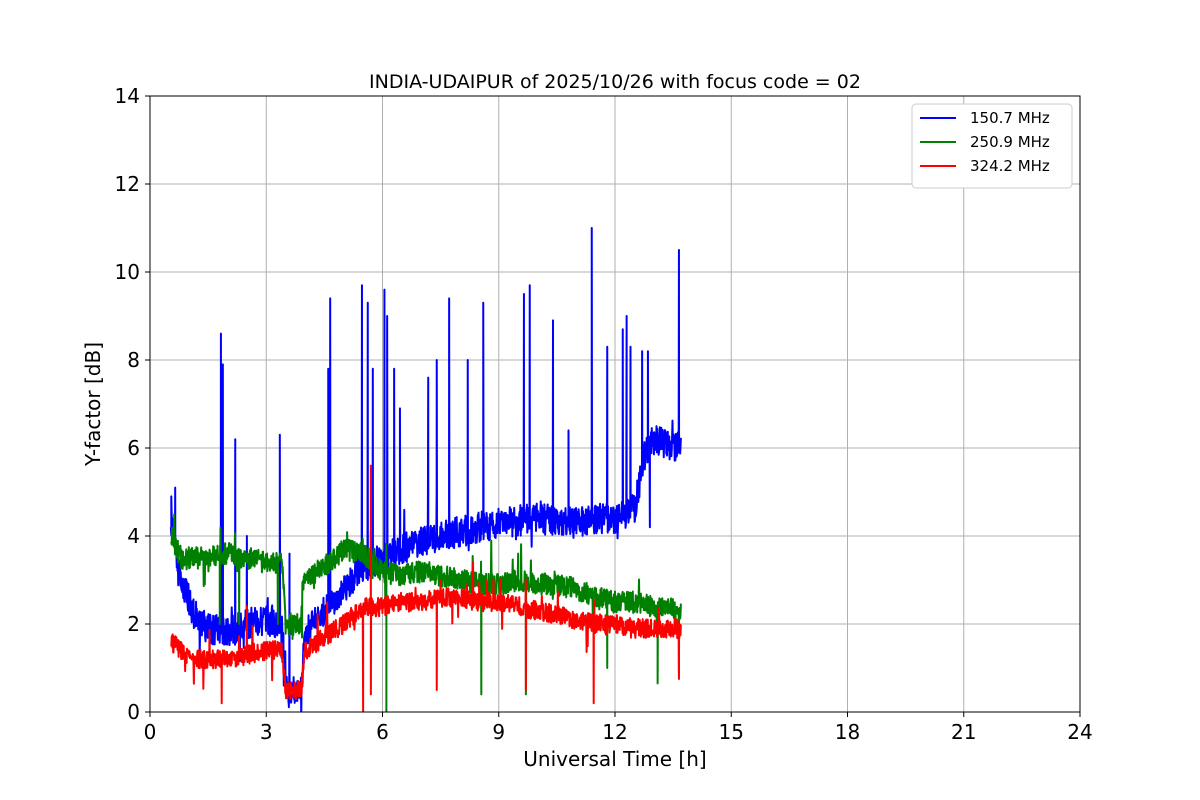 This screenshot has height=800, width=1200. I want to click on legend-label: 324.2 MHz, so click(1010, 166).